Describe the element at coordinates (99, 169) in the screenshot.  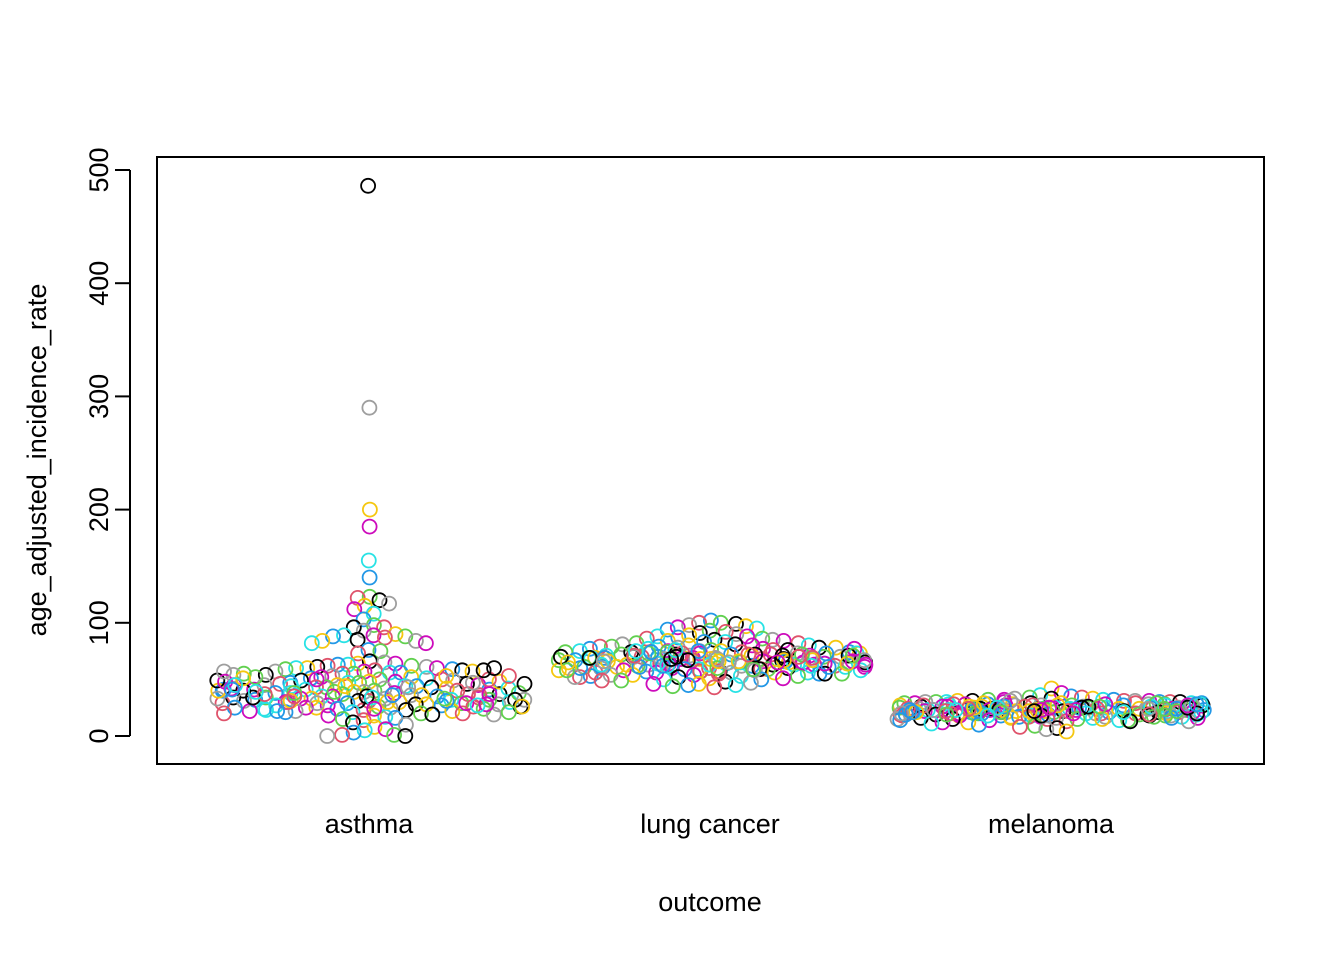
I see `y-tick-label: 500` at that location.